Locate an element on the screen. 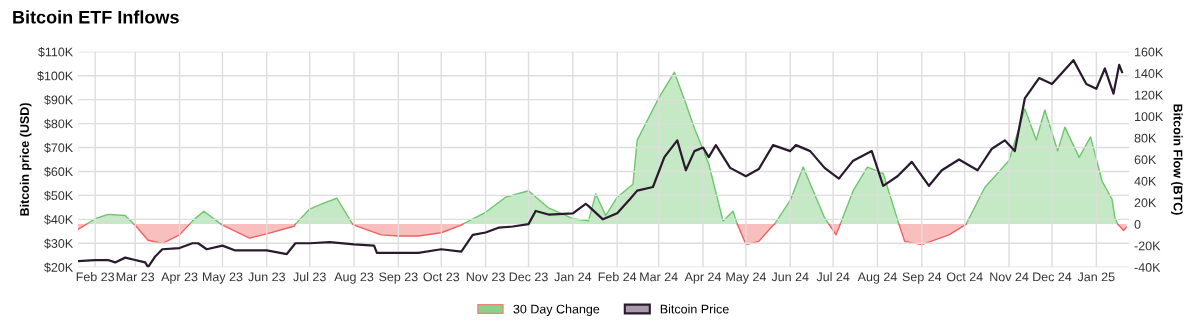  x-tick-label: Mar 23 is located at coordinates (135, 277).